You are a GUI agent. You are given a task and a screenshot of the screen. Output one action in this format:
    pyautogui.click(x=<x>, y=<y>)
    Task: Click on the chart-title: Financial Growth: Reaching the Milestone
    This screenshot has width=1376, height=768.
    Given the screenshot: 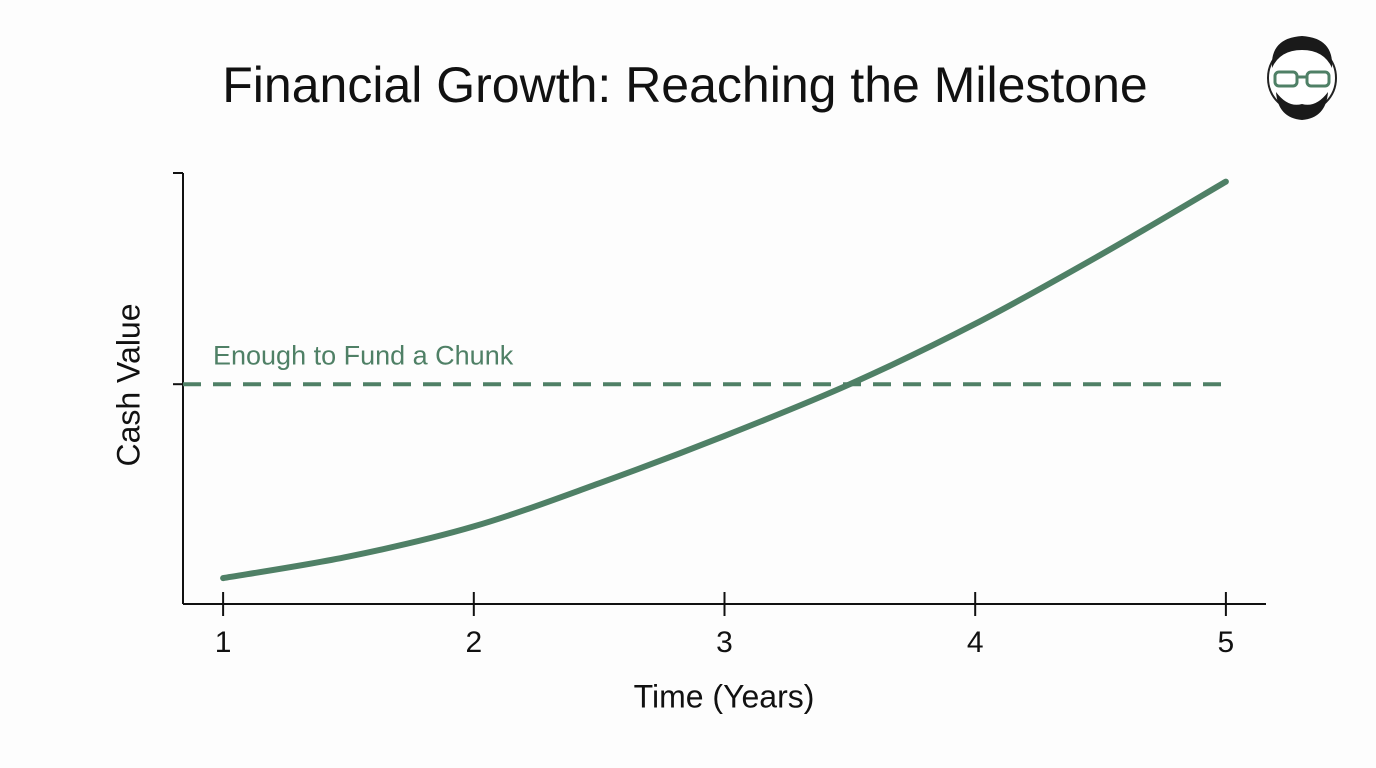 What is the action you would take?
    pyautogui.click(x=684, y=85)
    